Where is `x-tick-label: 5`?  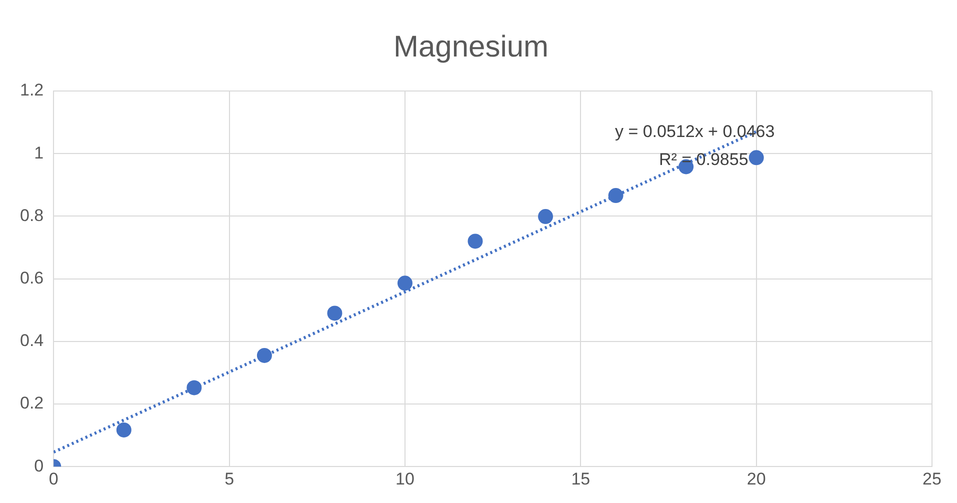
x-tick-label: 5 is located at coordinates (229, 478).